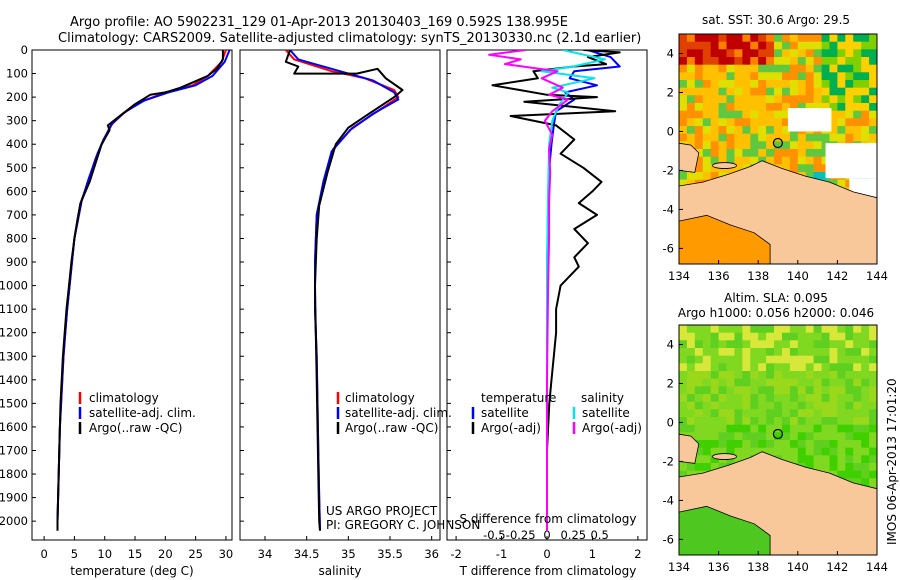 Image resolution: width=900 pixels, height=580 pixels. I want to click on difference-x-axes: -2 -1 0 1 2 -0.5 -0.25 0 0.25 0.5, so click(545, 544).